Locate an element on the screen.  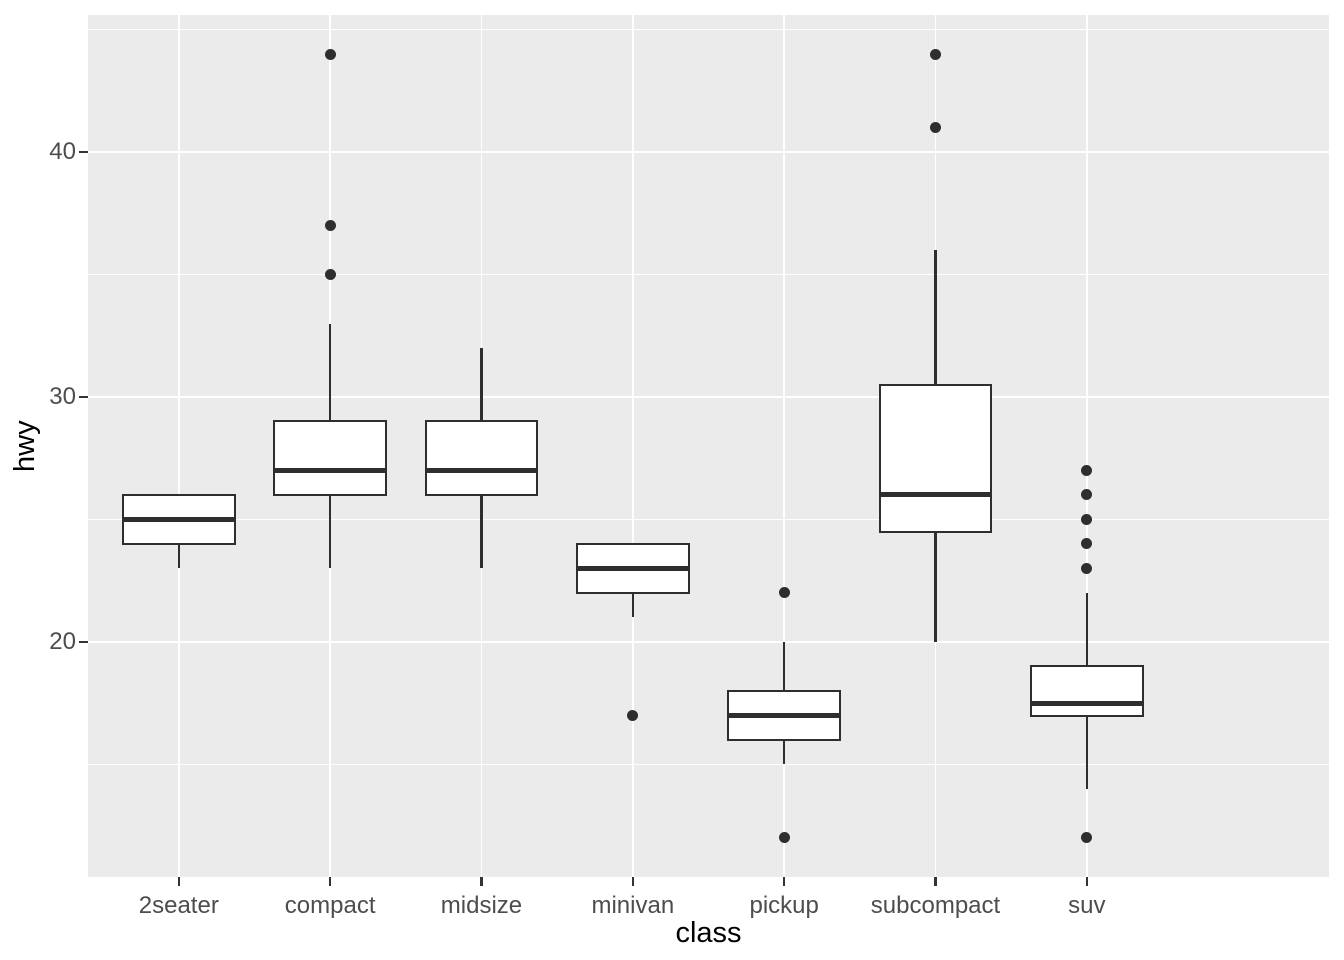
x-tick-label: 2seater is located at coordinates (178, 905).